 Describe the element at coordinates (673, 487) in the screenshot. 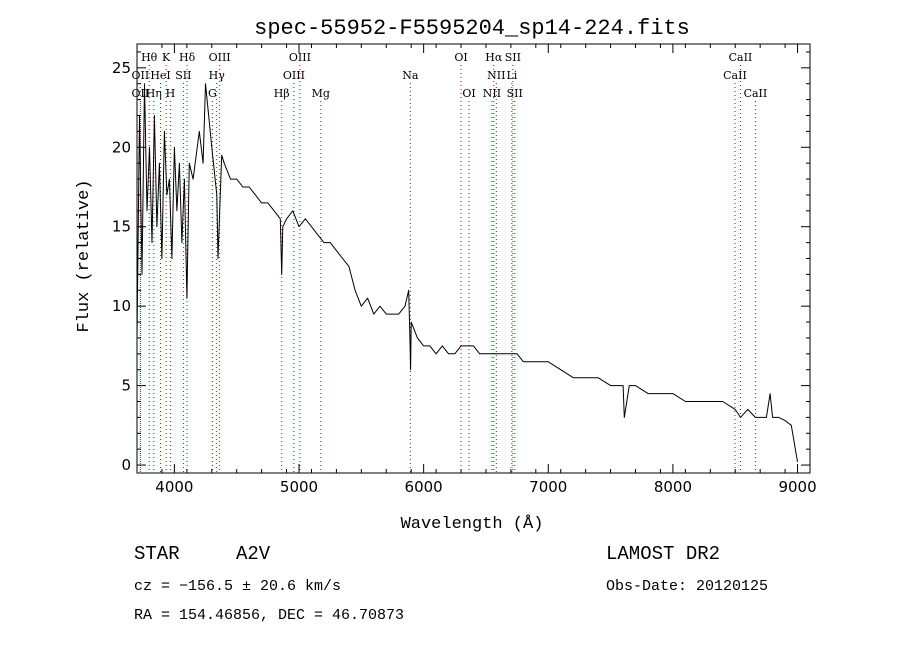

I see `x-tick-label: 8000` at that location.